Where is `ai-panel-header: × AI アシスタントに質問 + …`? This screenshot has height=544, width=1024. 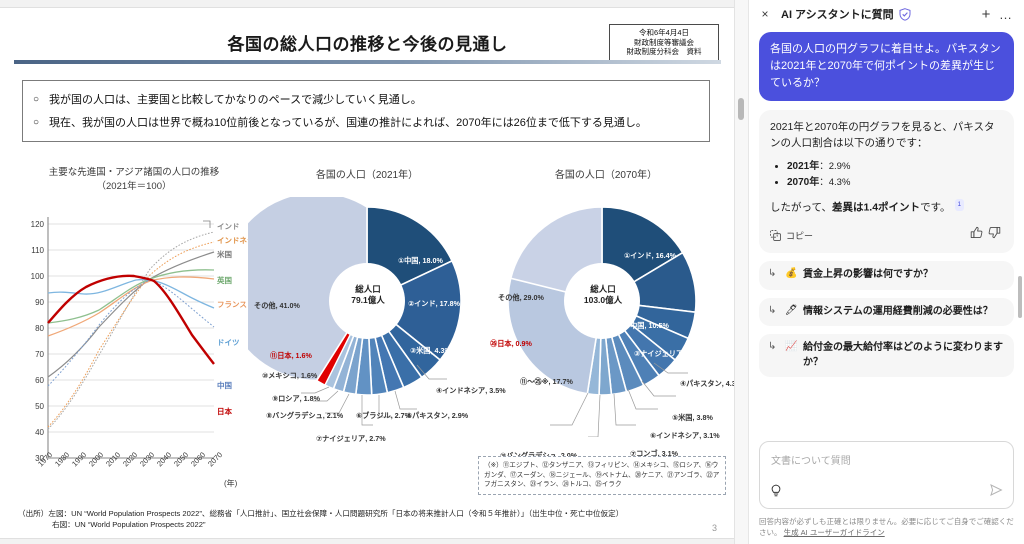 ai-panel-header: × AI アシスタントに質問 + … is located at coordinates (886, 14).